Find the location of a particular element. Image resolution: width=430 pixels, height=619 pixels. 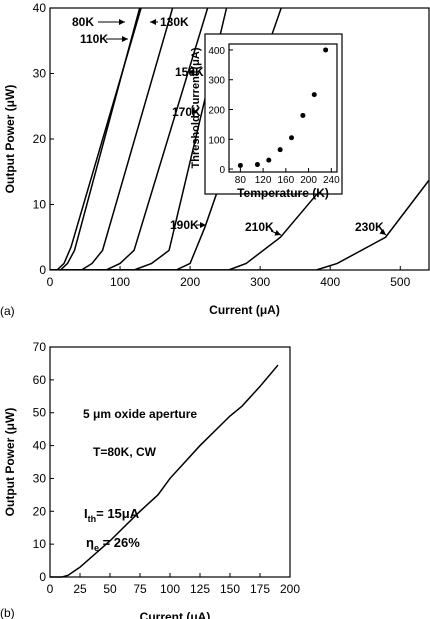

annotation: ηe = 26% is located at coordinates (113, 544).